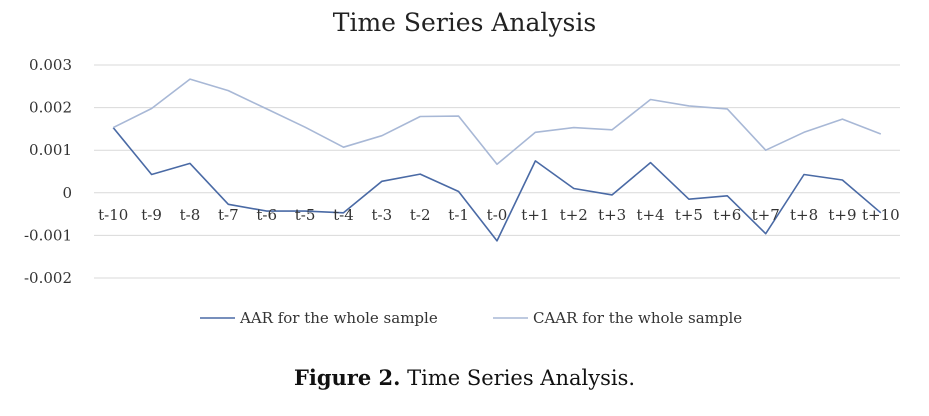 The height and width of the screenshot is (416, 929). I want to click on x-tick-label: t+3, so click(612, 215).